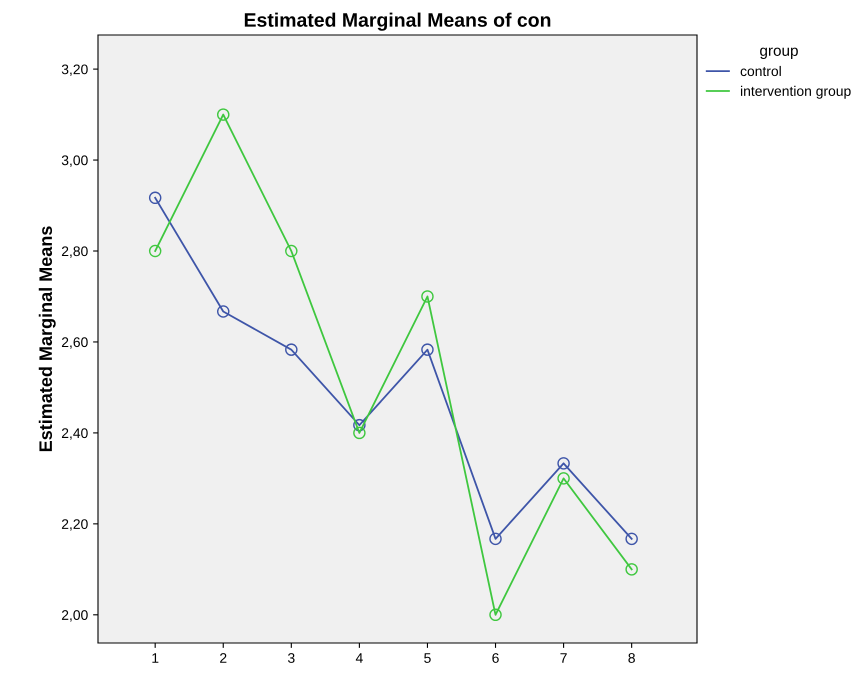  Describe the element at coordinates (291, 658) in the screenshot. I see `x-tick-label: 3` at that location.